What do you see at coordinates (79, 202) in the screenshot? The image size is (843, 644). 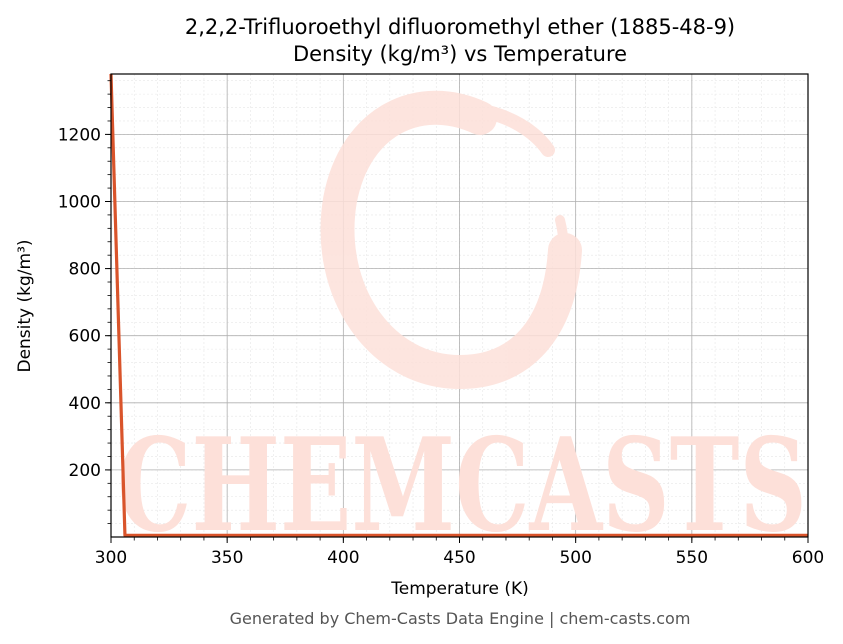 I see `y-tick-label: 1000` at bounding box center [79, 202].